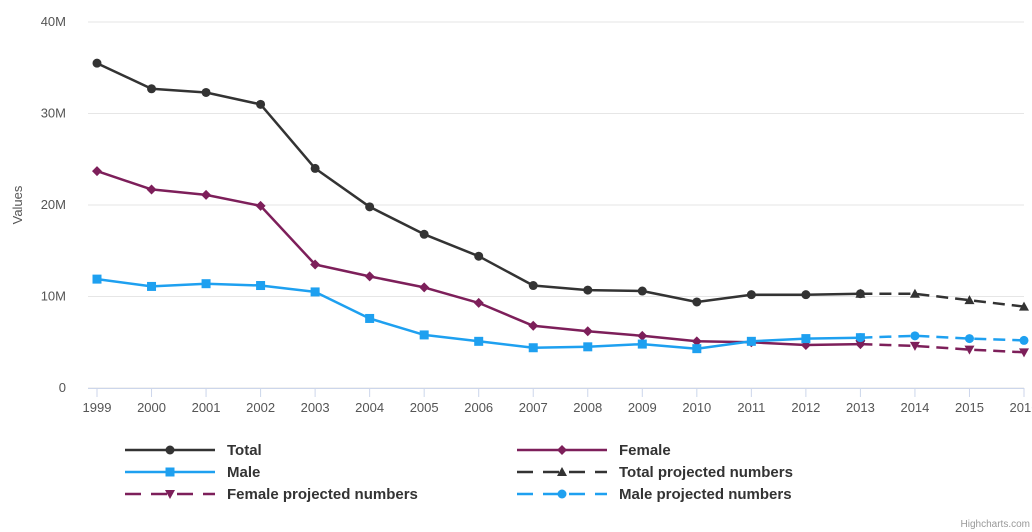  I want to click on x-tick-label: 2005, so click(424, 407).